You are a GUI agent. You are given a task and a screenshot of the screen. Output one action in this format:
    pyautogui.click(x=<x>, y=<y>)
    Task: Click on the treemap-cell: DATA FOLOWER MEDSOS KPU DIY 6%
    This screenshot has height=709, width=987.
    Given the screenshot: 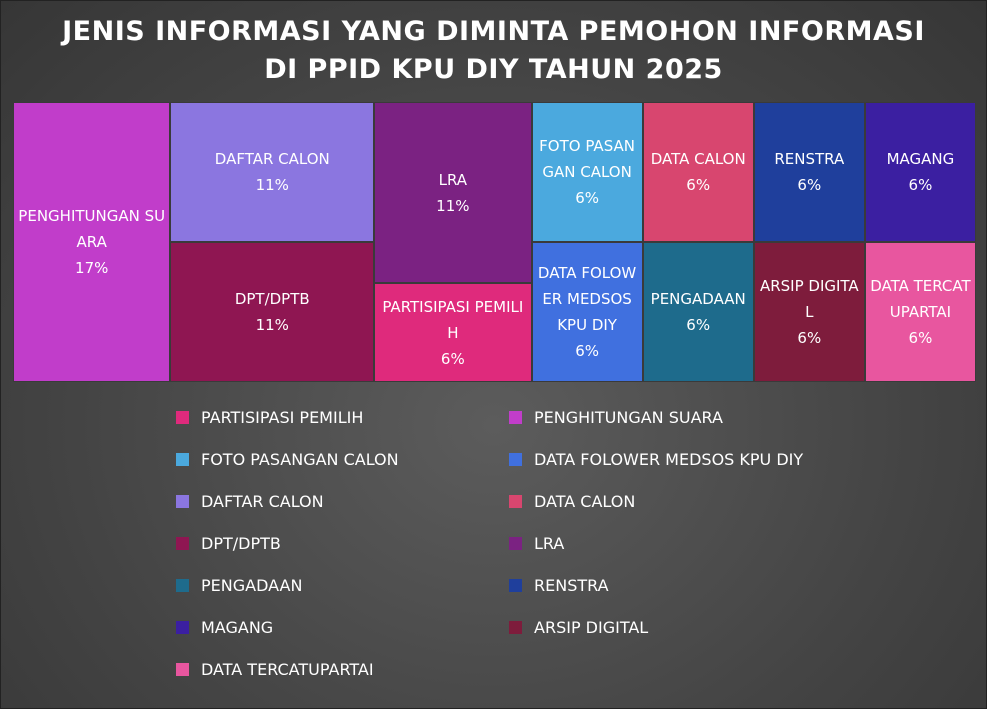 What is the action you would take?
    pyautogui.click(x=587, y=312)
    